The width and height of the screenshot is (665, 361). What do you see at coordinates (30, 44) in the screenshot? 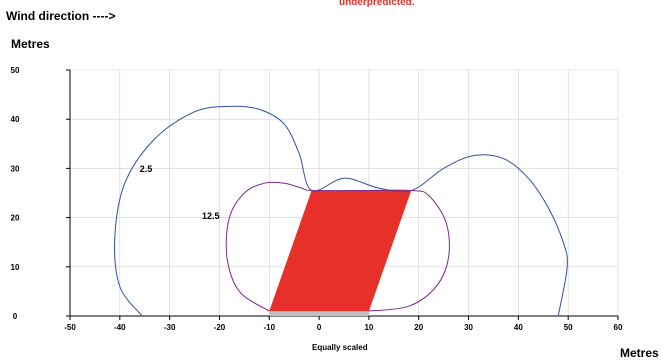
I see `y-axis-unit-label: Metres` at bounding box center [30, 44].